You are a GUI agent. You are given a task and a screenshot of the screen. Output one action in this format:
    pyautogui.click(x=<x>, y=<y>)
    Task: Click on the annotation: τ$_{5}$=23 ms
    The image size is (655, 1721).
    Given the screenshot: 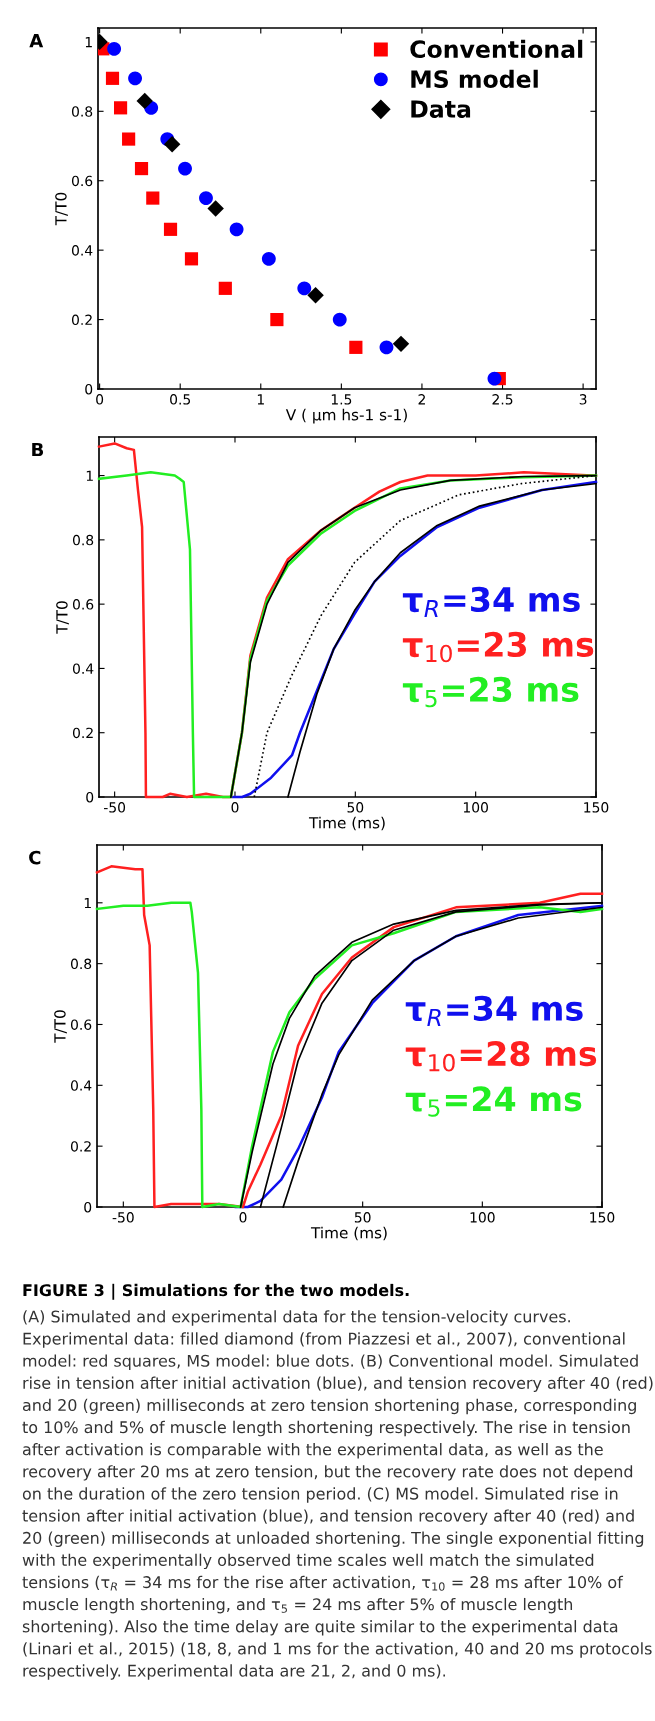 What is the action you would take?
    pyautogui.click(x=490, y=692)
    